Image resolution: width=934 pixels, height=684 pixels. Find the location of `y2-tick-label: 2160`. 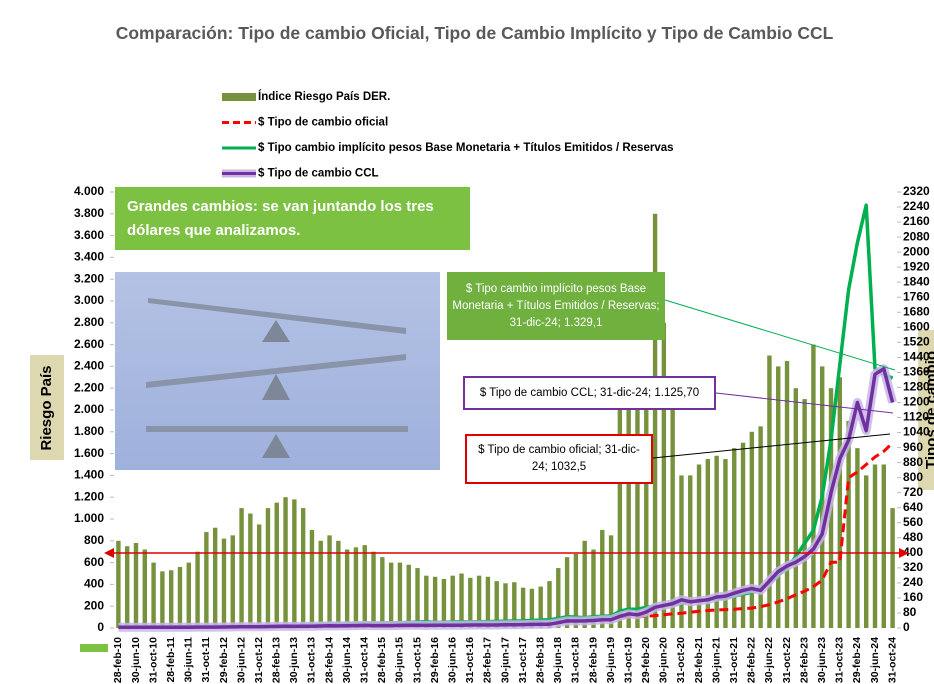

y2-tick-label: 2160 is located at coordinates (916, 221).